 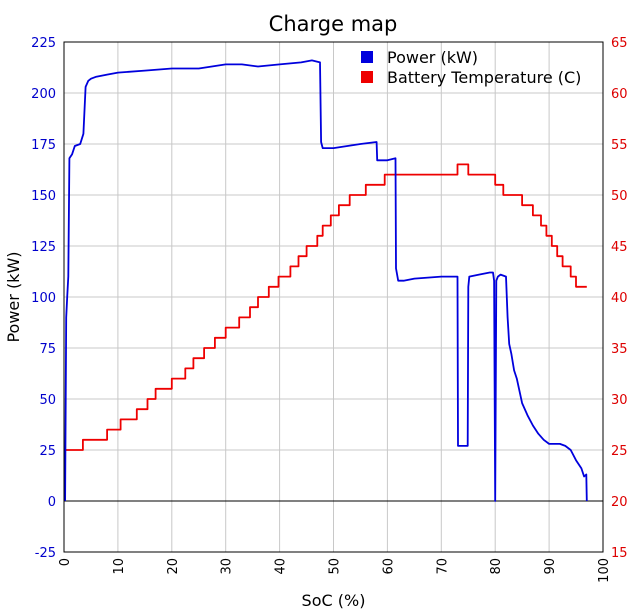 I want to click on left-y-tick-label: 225, so click(x=43, y=43).